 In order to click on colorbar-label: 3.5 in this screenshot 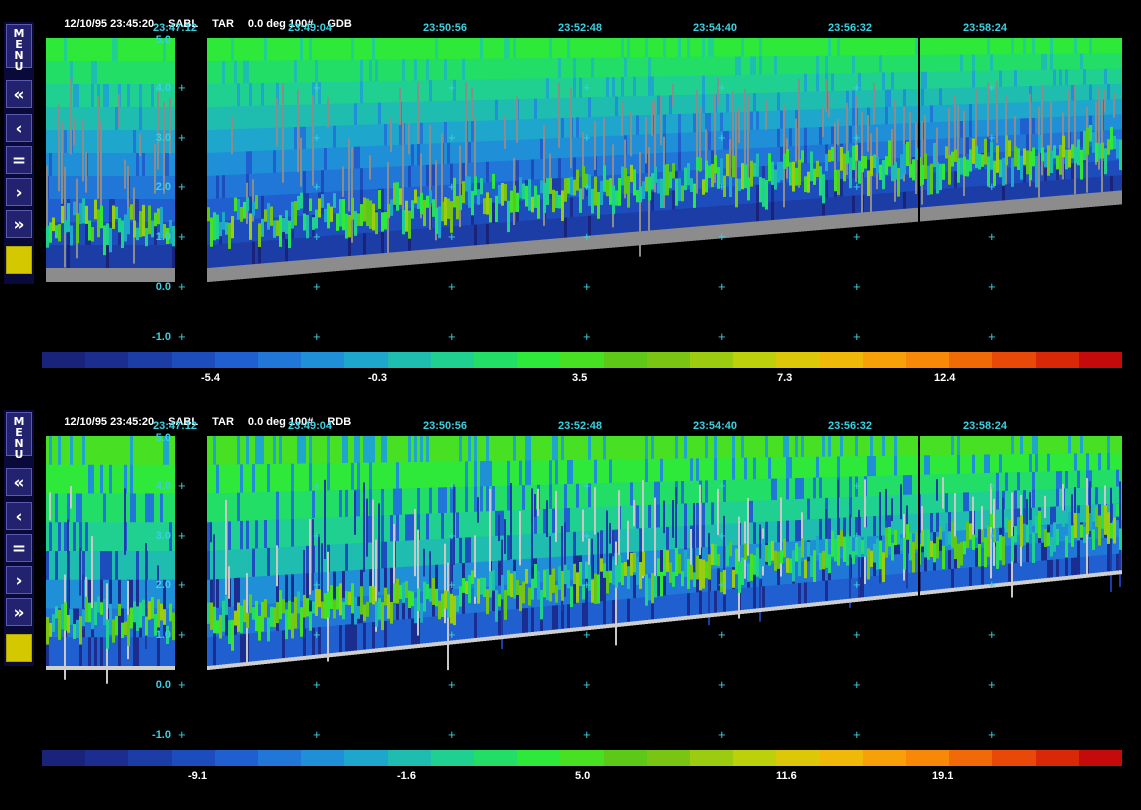, I will do `click(580, 378)`.